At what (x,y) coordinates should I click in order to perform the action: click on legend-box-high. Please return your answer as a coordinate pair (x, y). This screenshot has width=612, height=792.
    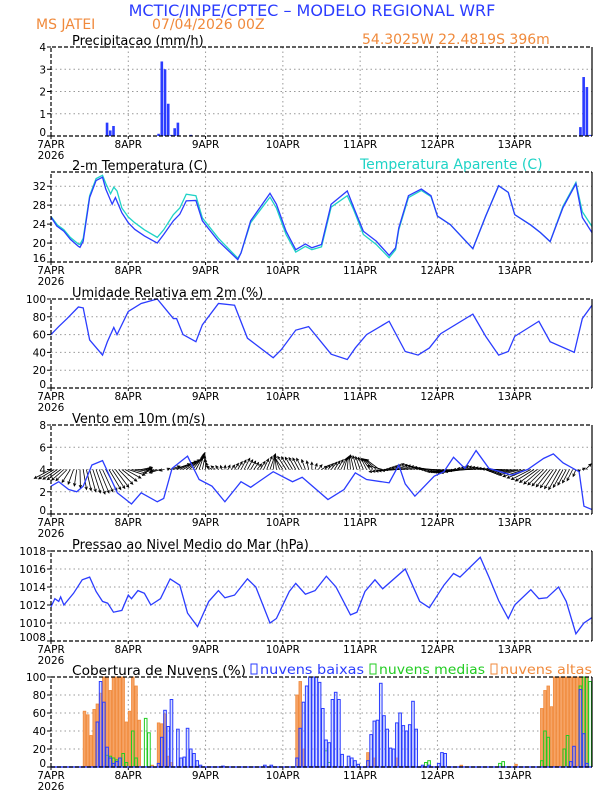
    Looking at the image, I should click on (494, 669).